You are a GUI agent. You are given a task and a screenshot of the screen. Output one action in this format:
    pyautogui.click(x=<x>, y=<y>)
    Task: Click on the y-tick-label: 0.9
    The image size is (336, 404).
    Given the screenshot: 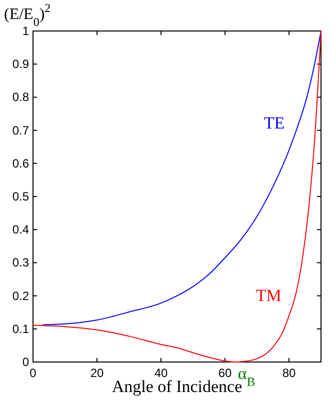 What is the action you would take?
    pyautogui.click(x=21, y=64)
    